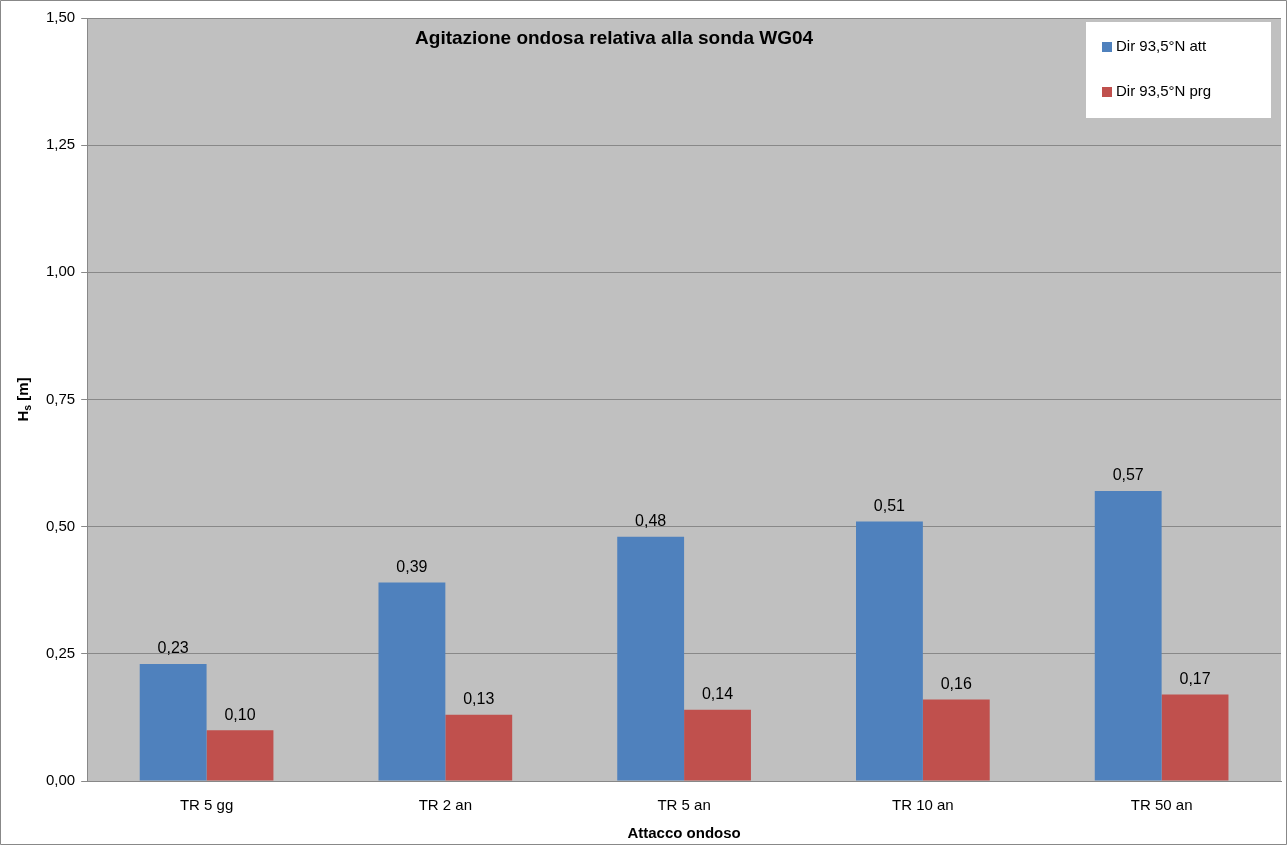 The width and height of the screenshot is (1287, 845). What do you see at coordinates (240, 714) in the screenshot?
I see `data-label: 0,10` at bounding box center [240, 714].